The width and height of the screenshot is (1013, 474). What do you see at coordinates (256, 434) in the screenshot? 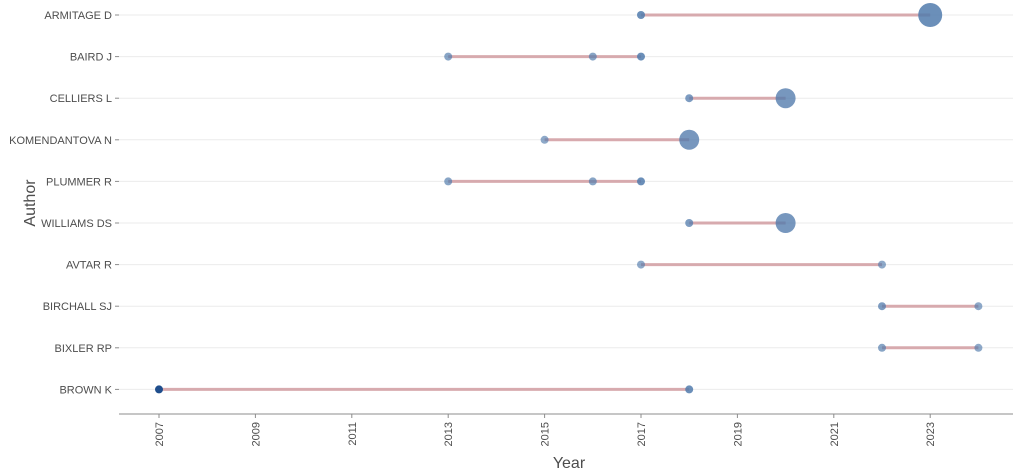
I see `x-tick-label-2009: 2009` at bounding box center [256, 434].